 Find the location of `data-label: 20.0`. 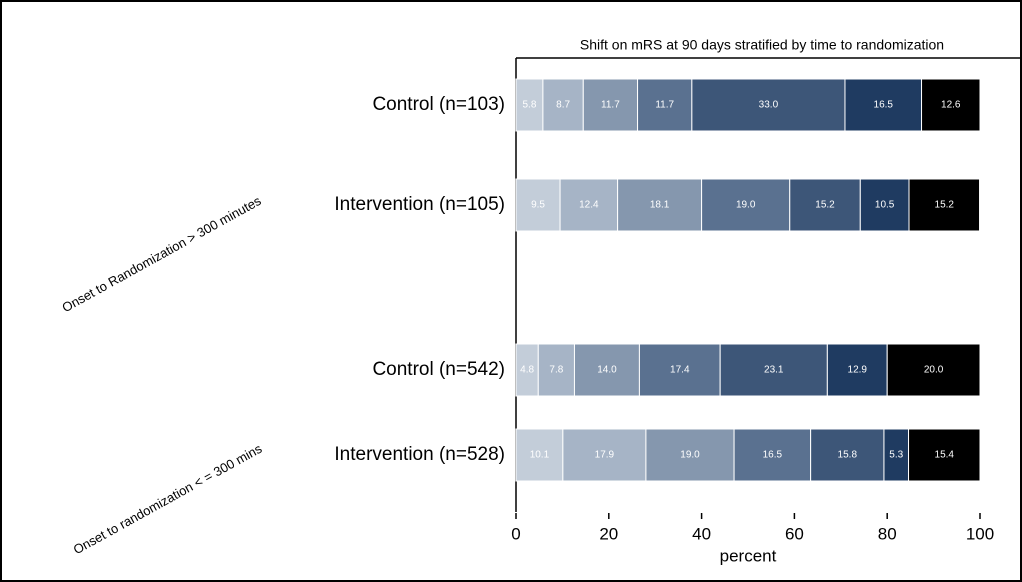

data-label: 20.0 is located at coordinates (934, 370).